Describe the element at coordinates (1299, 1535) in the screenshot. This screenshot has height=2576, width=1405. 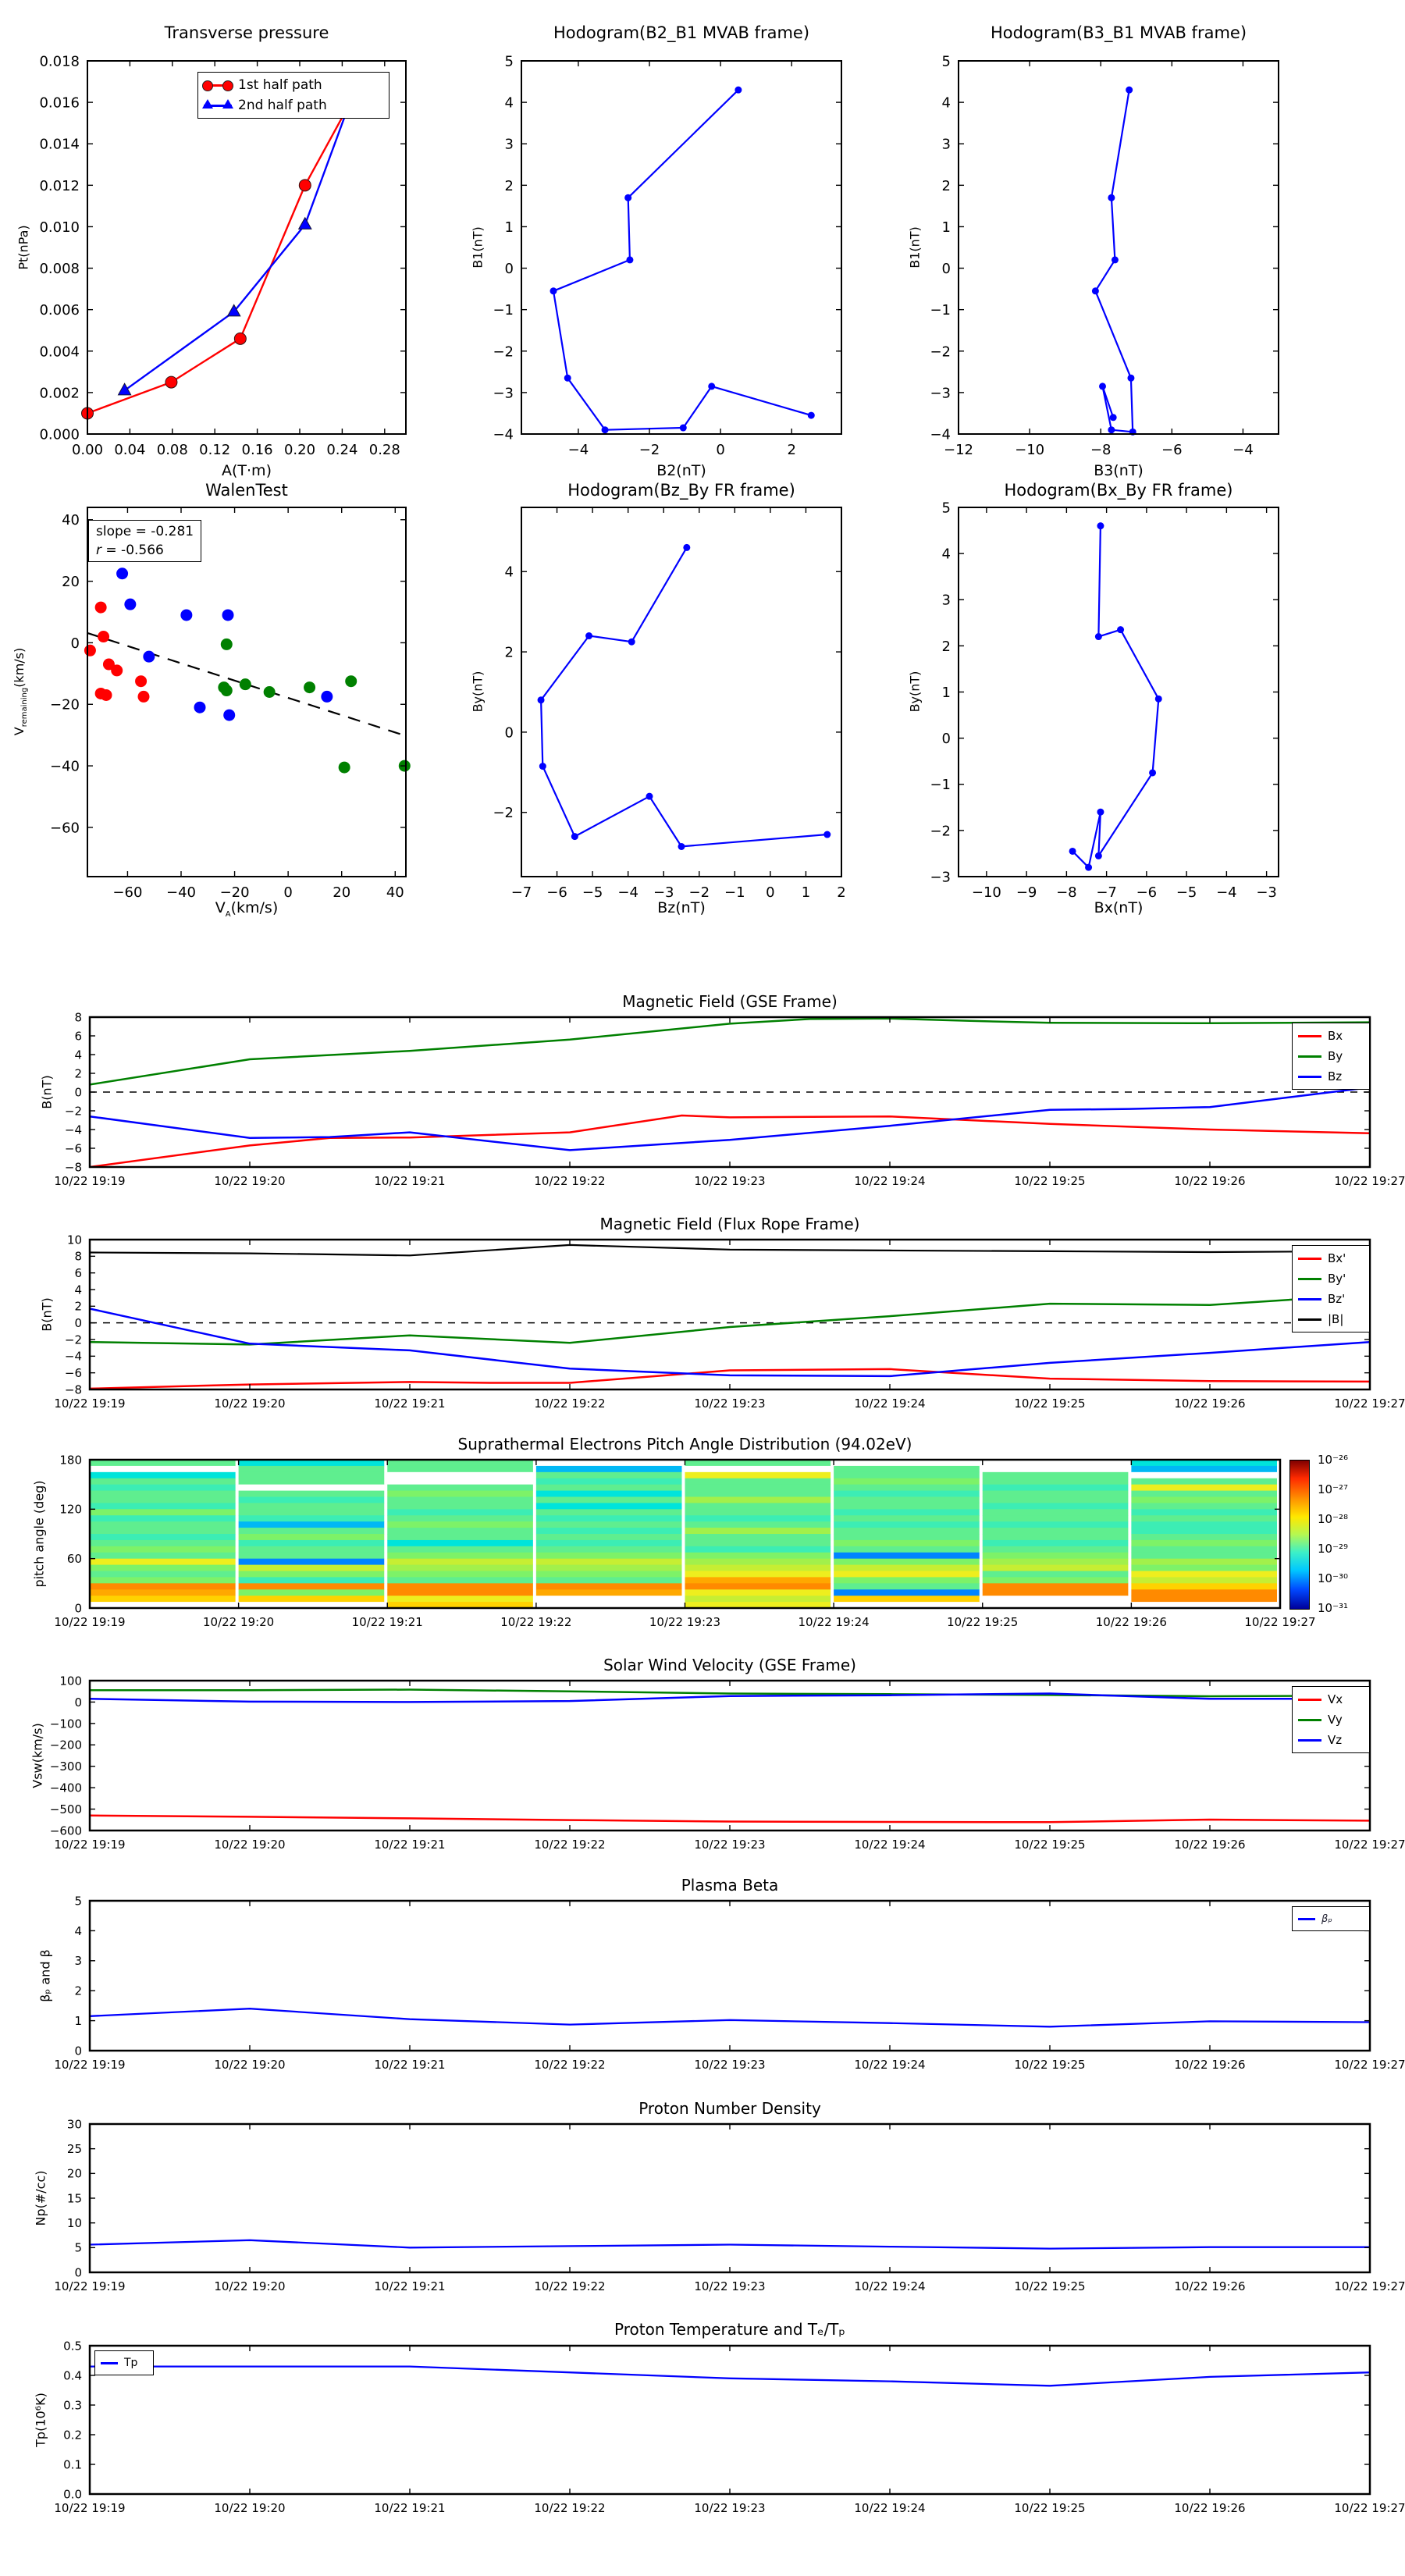
I see `colorbar-jet` at that location.